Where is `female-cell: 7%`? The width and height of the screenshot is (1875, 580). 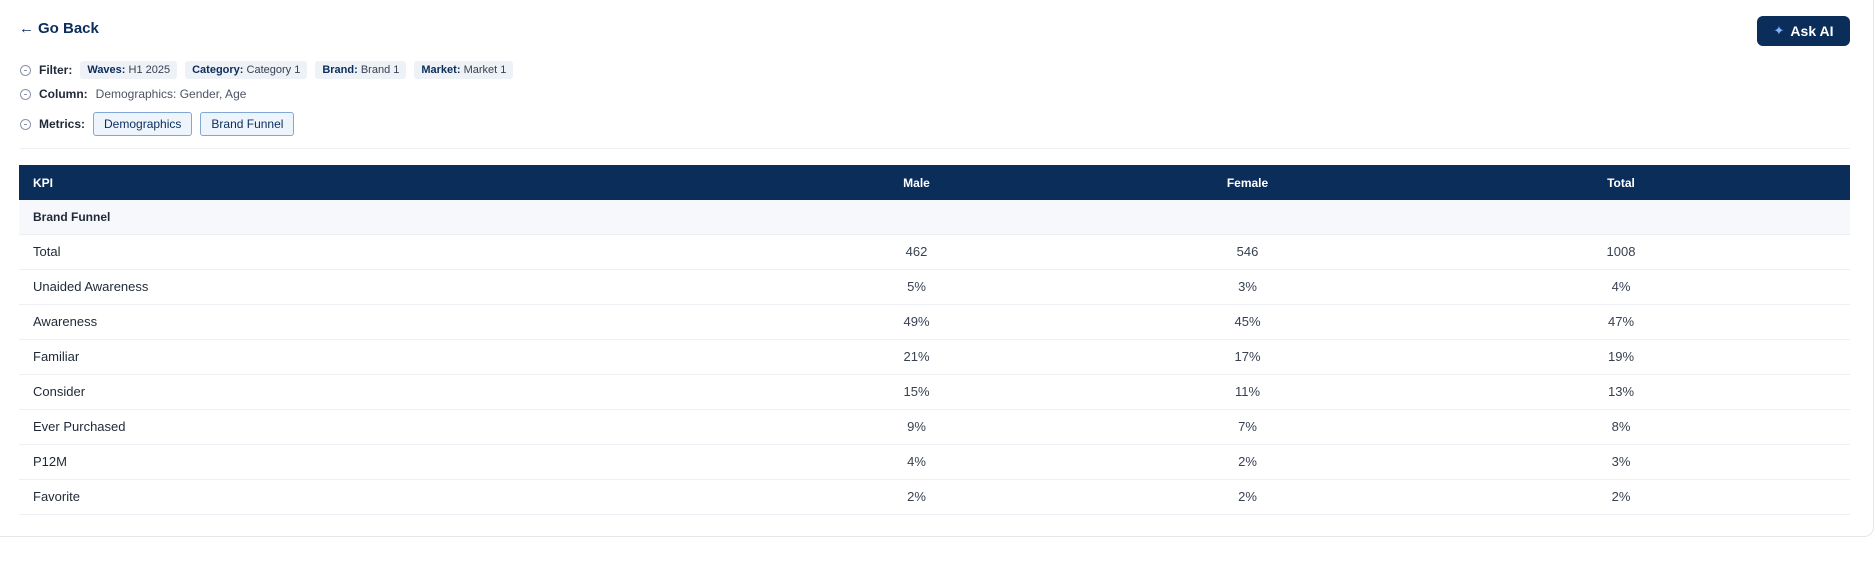 female-cell: 7% is located at coordinates (1247, 427).